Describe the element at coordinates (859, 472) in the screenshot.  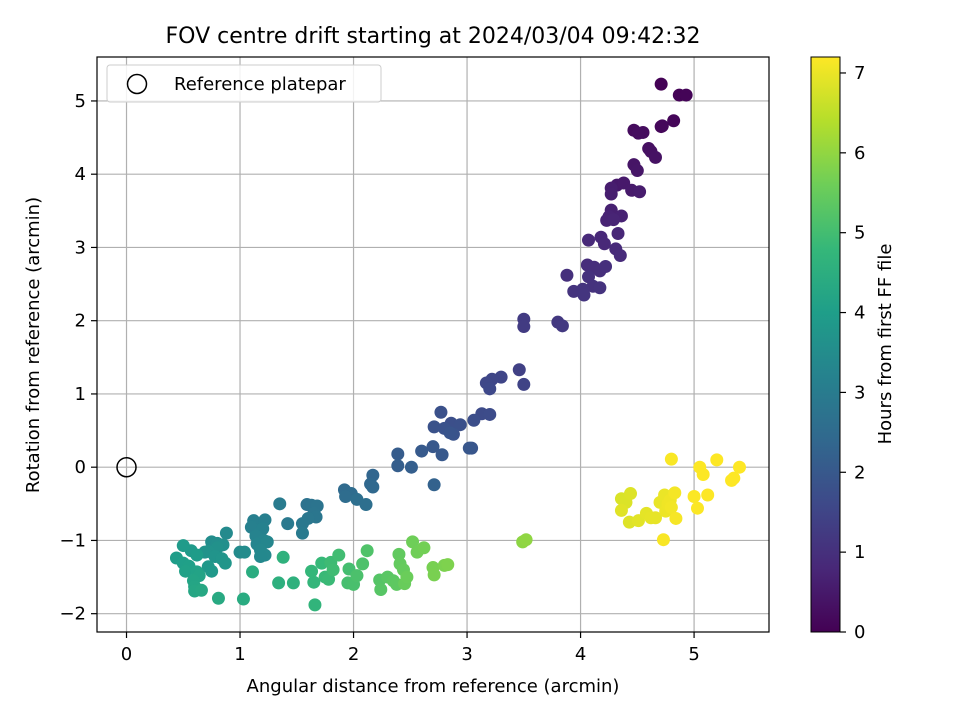
I see `colorbar-tick-label: 2` at that location.